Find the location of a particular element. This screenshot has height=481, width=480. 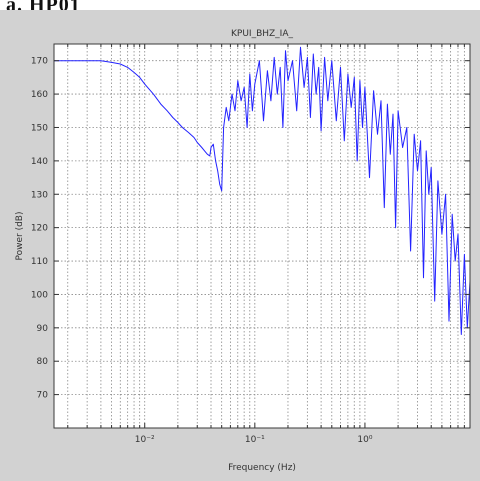

y-tick-label: 120 is located at coordinates (39, 229).